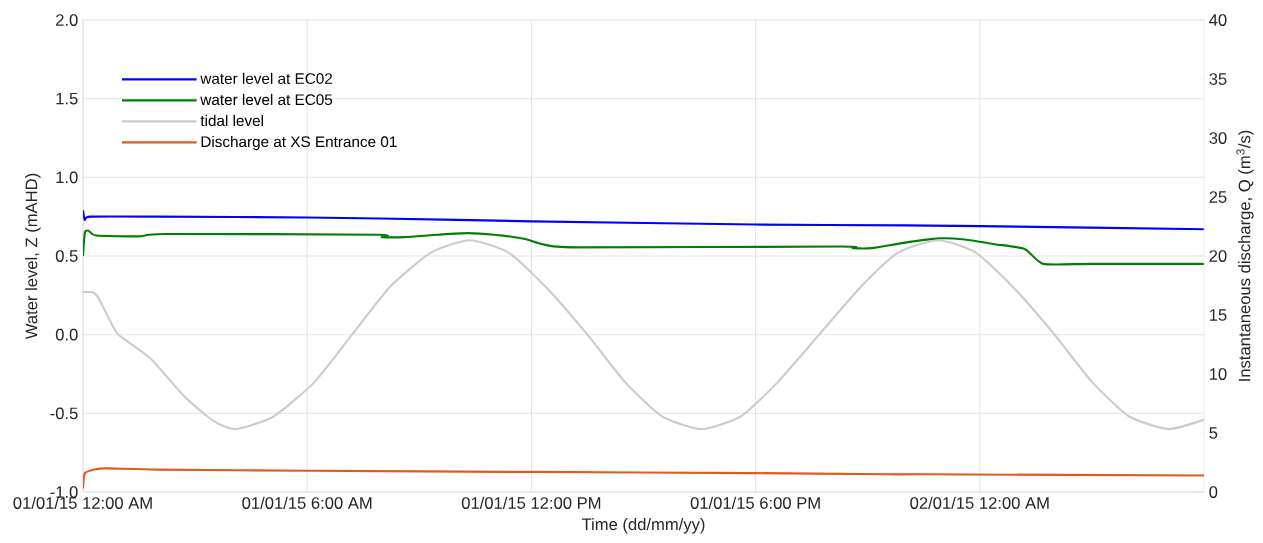 The width and height of the screenshot is (1263, 543). Describe the element at coordinates (33, 256) in the screenshot. I see `y-axis-title: Water level, Z (mAHD)` at that location.